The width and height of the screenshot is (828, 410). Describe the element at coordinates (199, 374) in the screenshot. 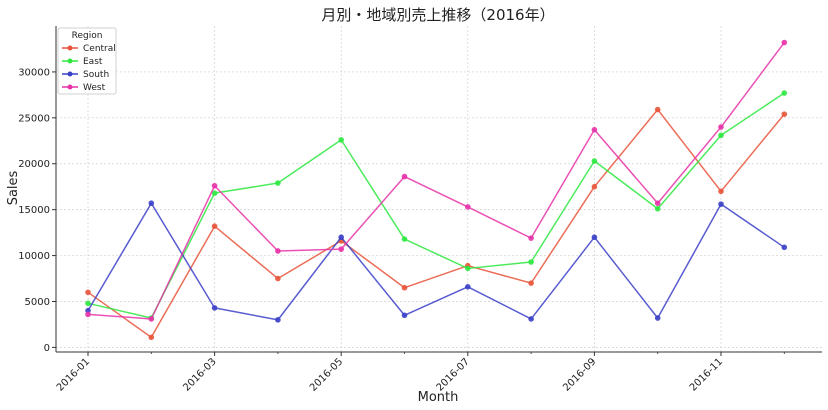

I see `x-tick-label: 2016-03` at that location.